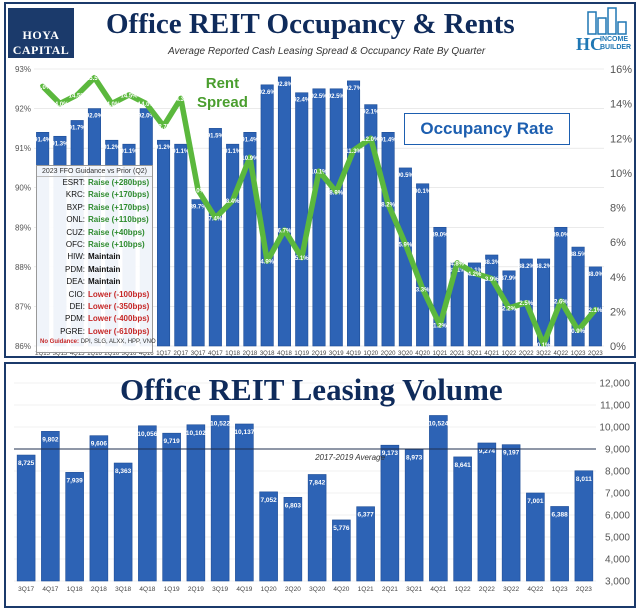 The width and height of the screenshot is (640, 611). Describe the element at coordinates (604, 32) in the screenshot. I see `income-builder-logo: HC INCOME BUILDER` at that location.